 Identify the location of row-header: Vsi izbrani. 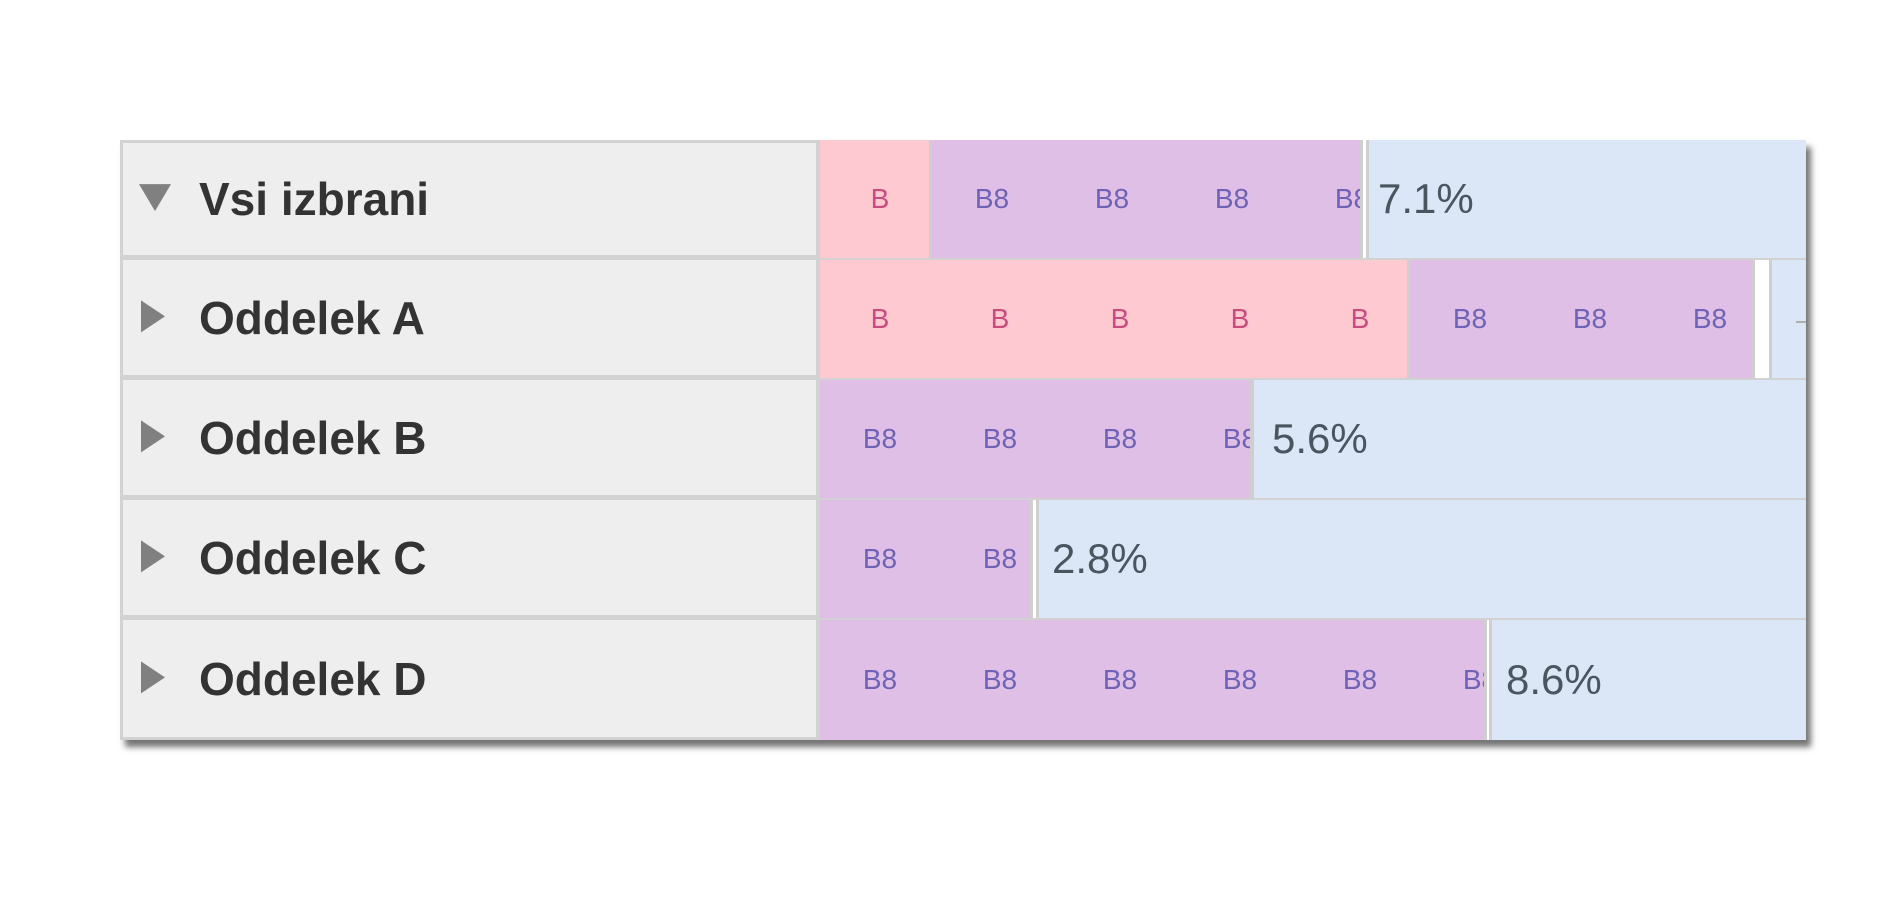
(470, 199).